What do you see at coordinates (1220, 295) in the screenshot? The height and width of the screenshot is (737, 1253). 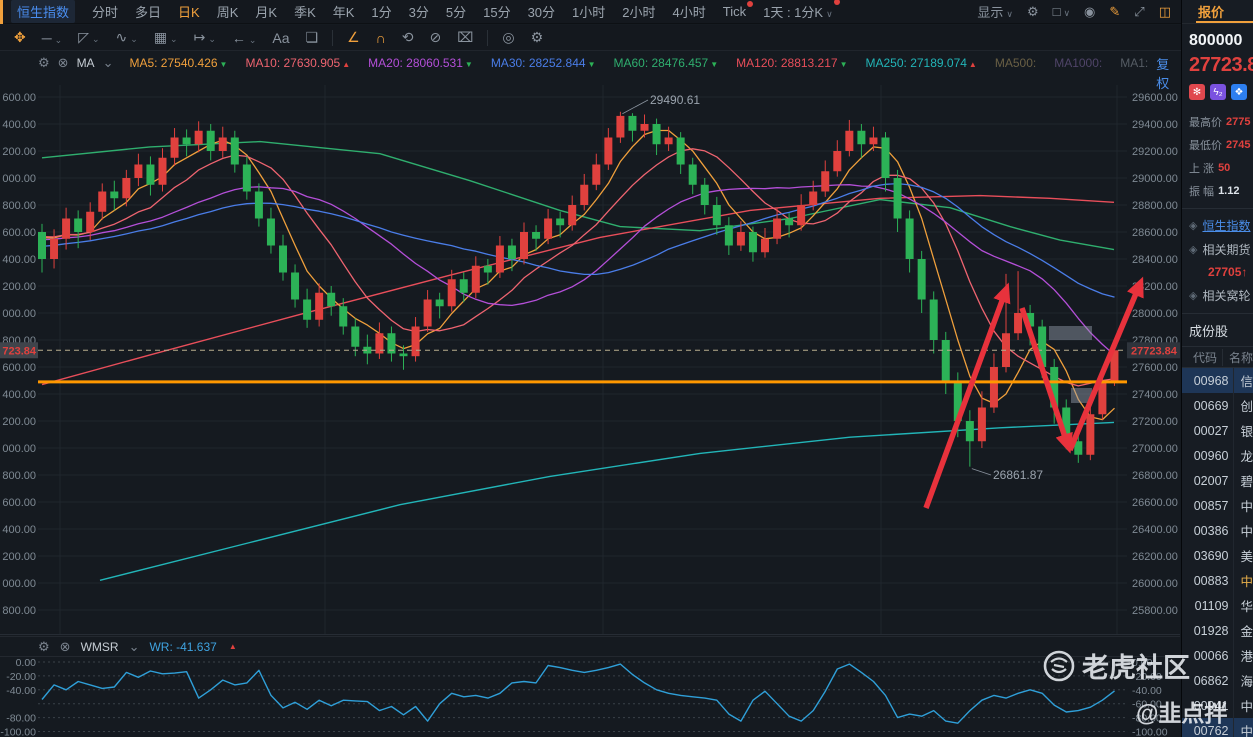 I see `related-link-相关窝轮: ◈ 相关窝轮` at bounding box center [1220, 295].